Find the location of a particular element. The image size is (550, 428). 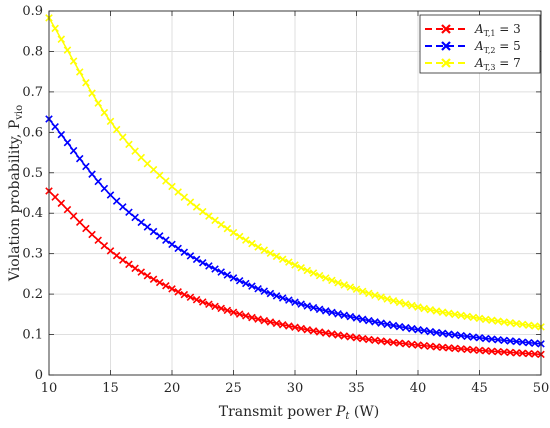

y-tick-label: 0.1 is located at coordinates (32, 335).